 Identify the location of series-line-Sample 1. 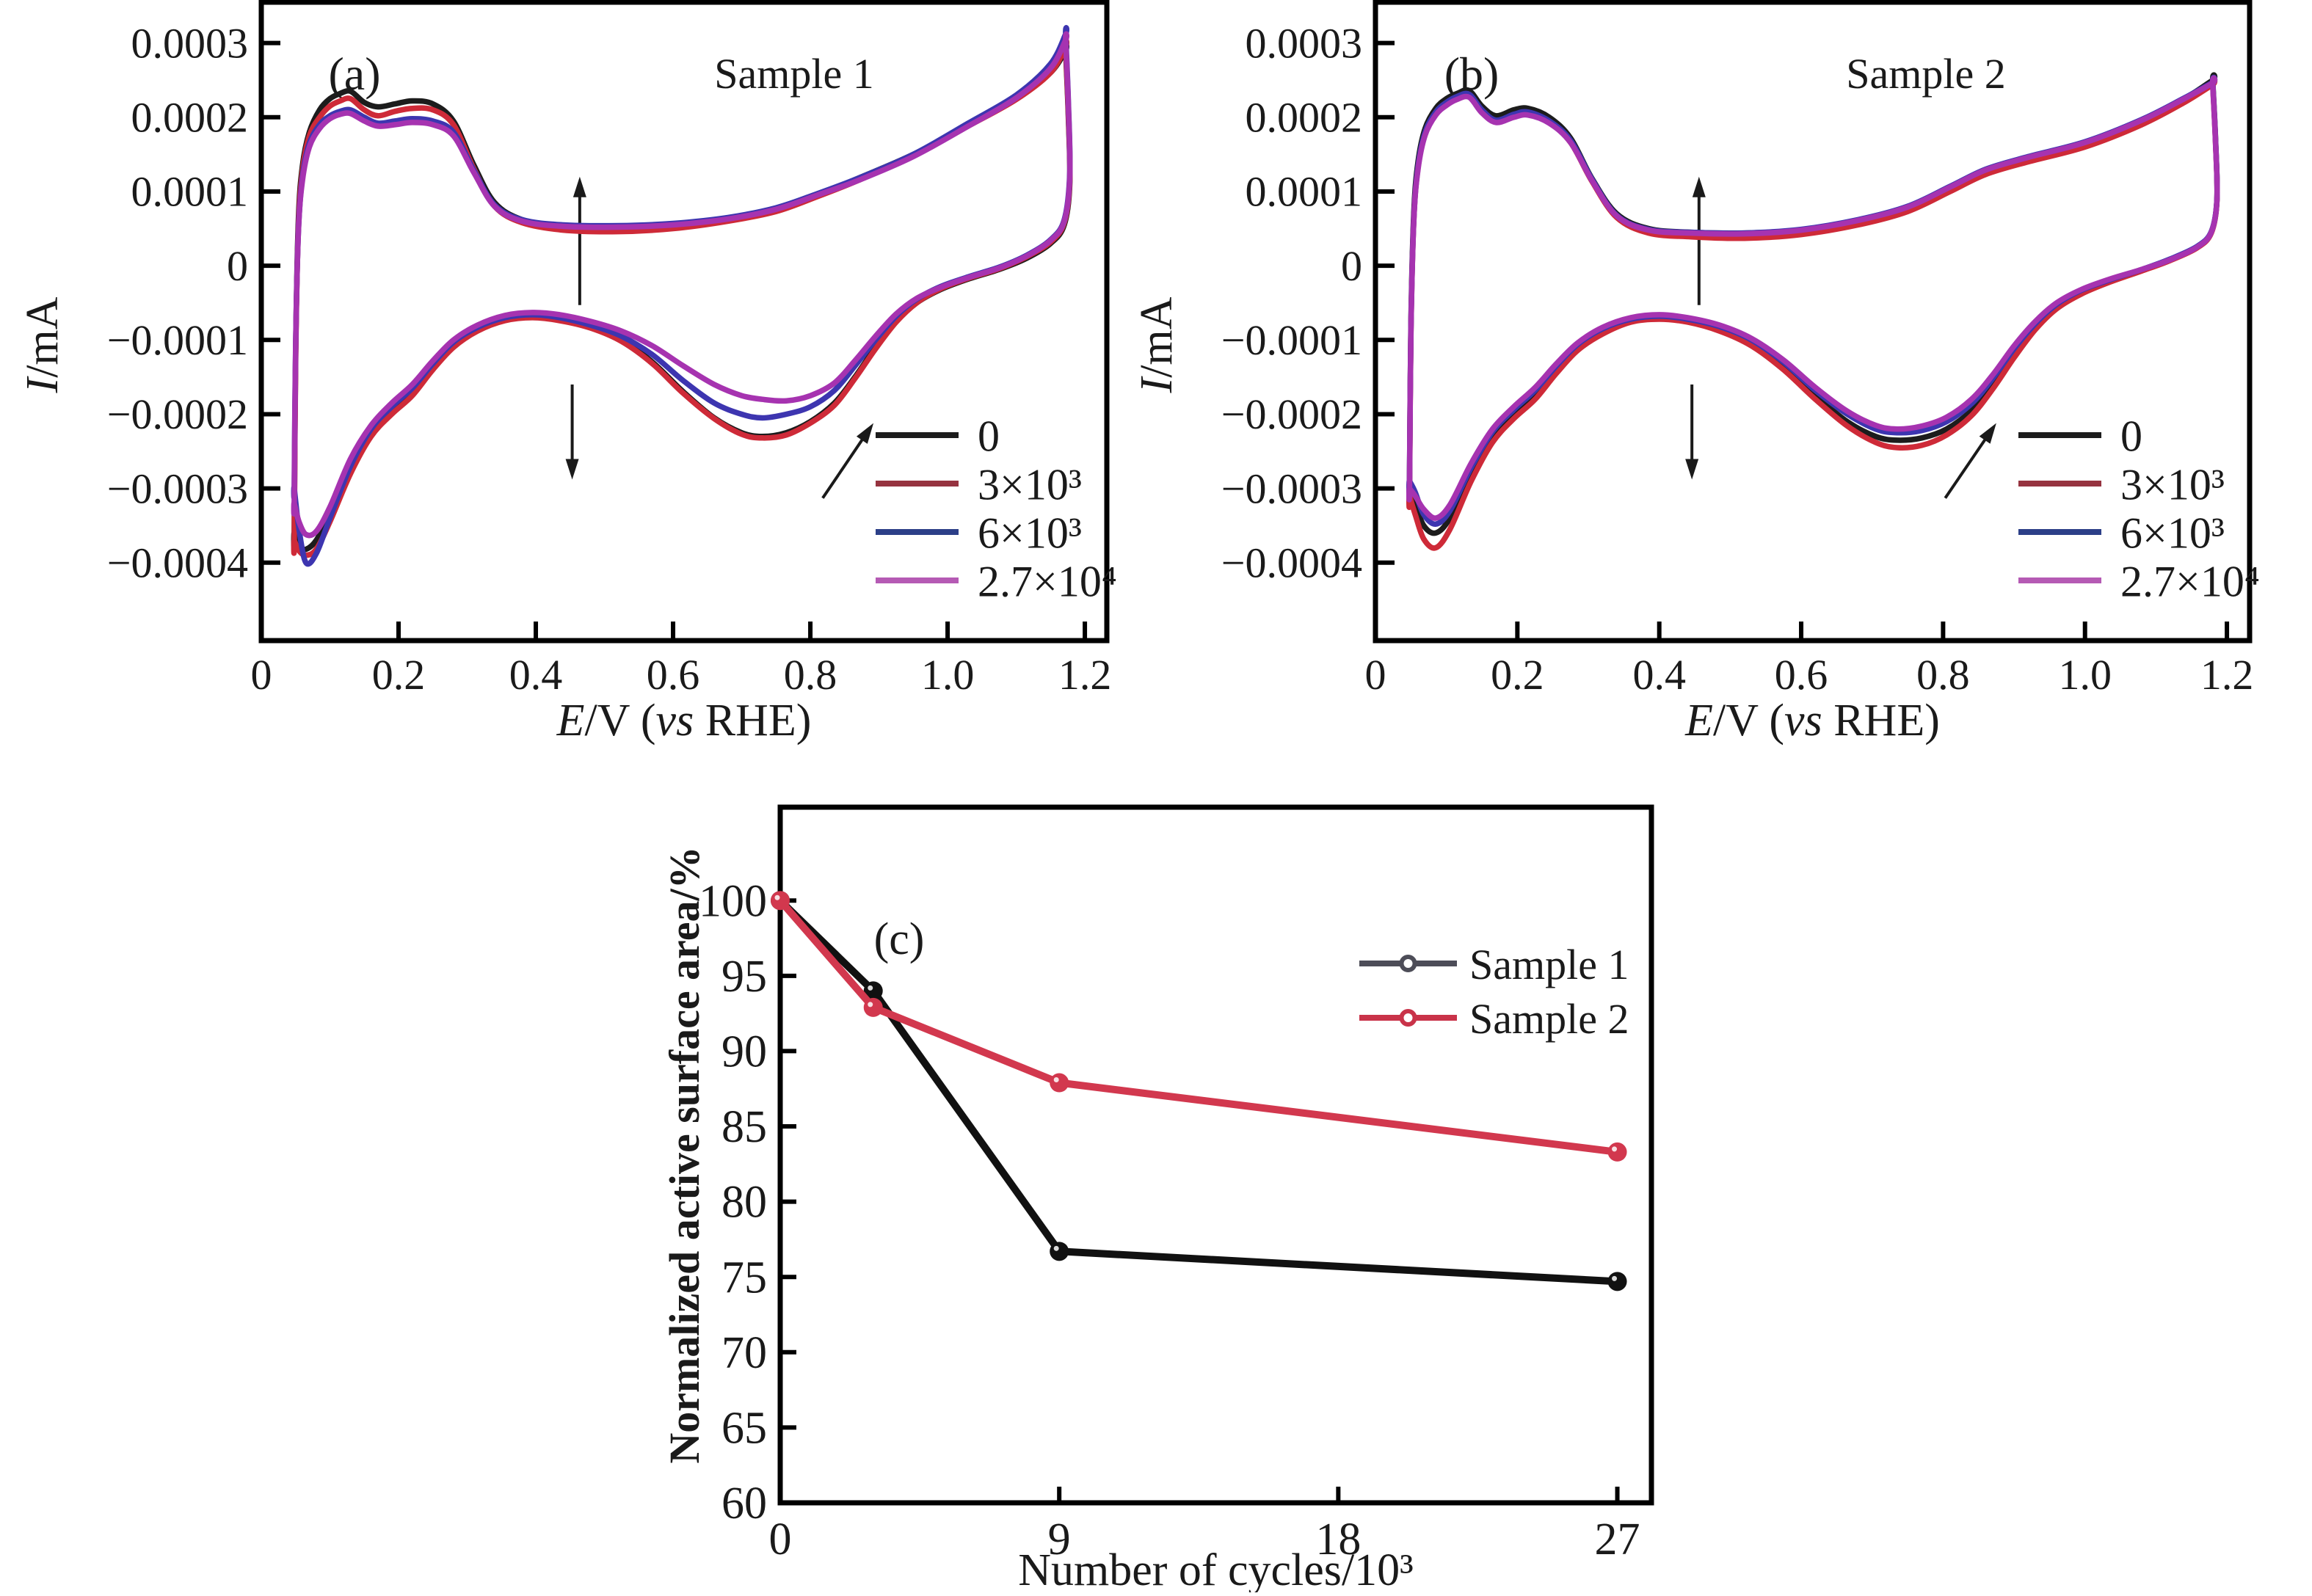
(1197, 1091).